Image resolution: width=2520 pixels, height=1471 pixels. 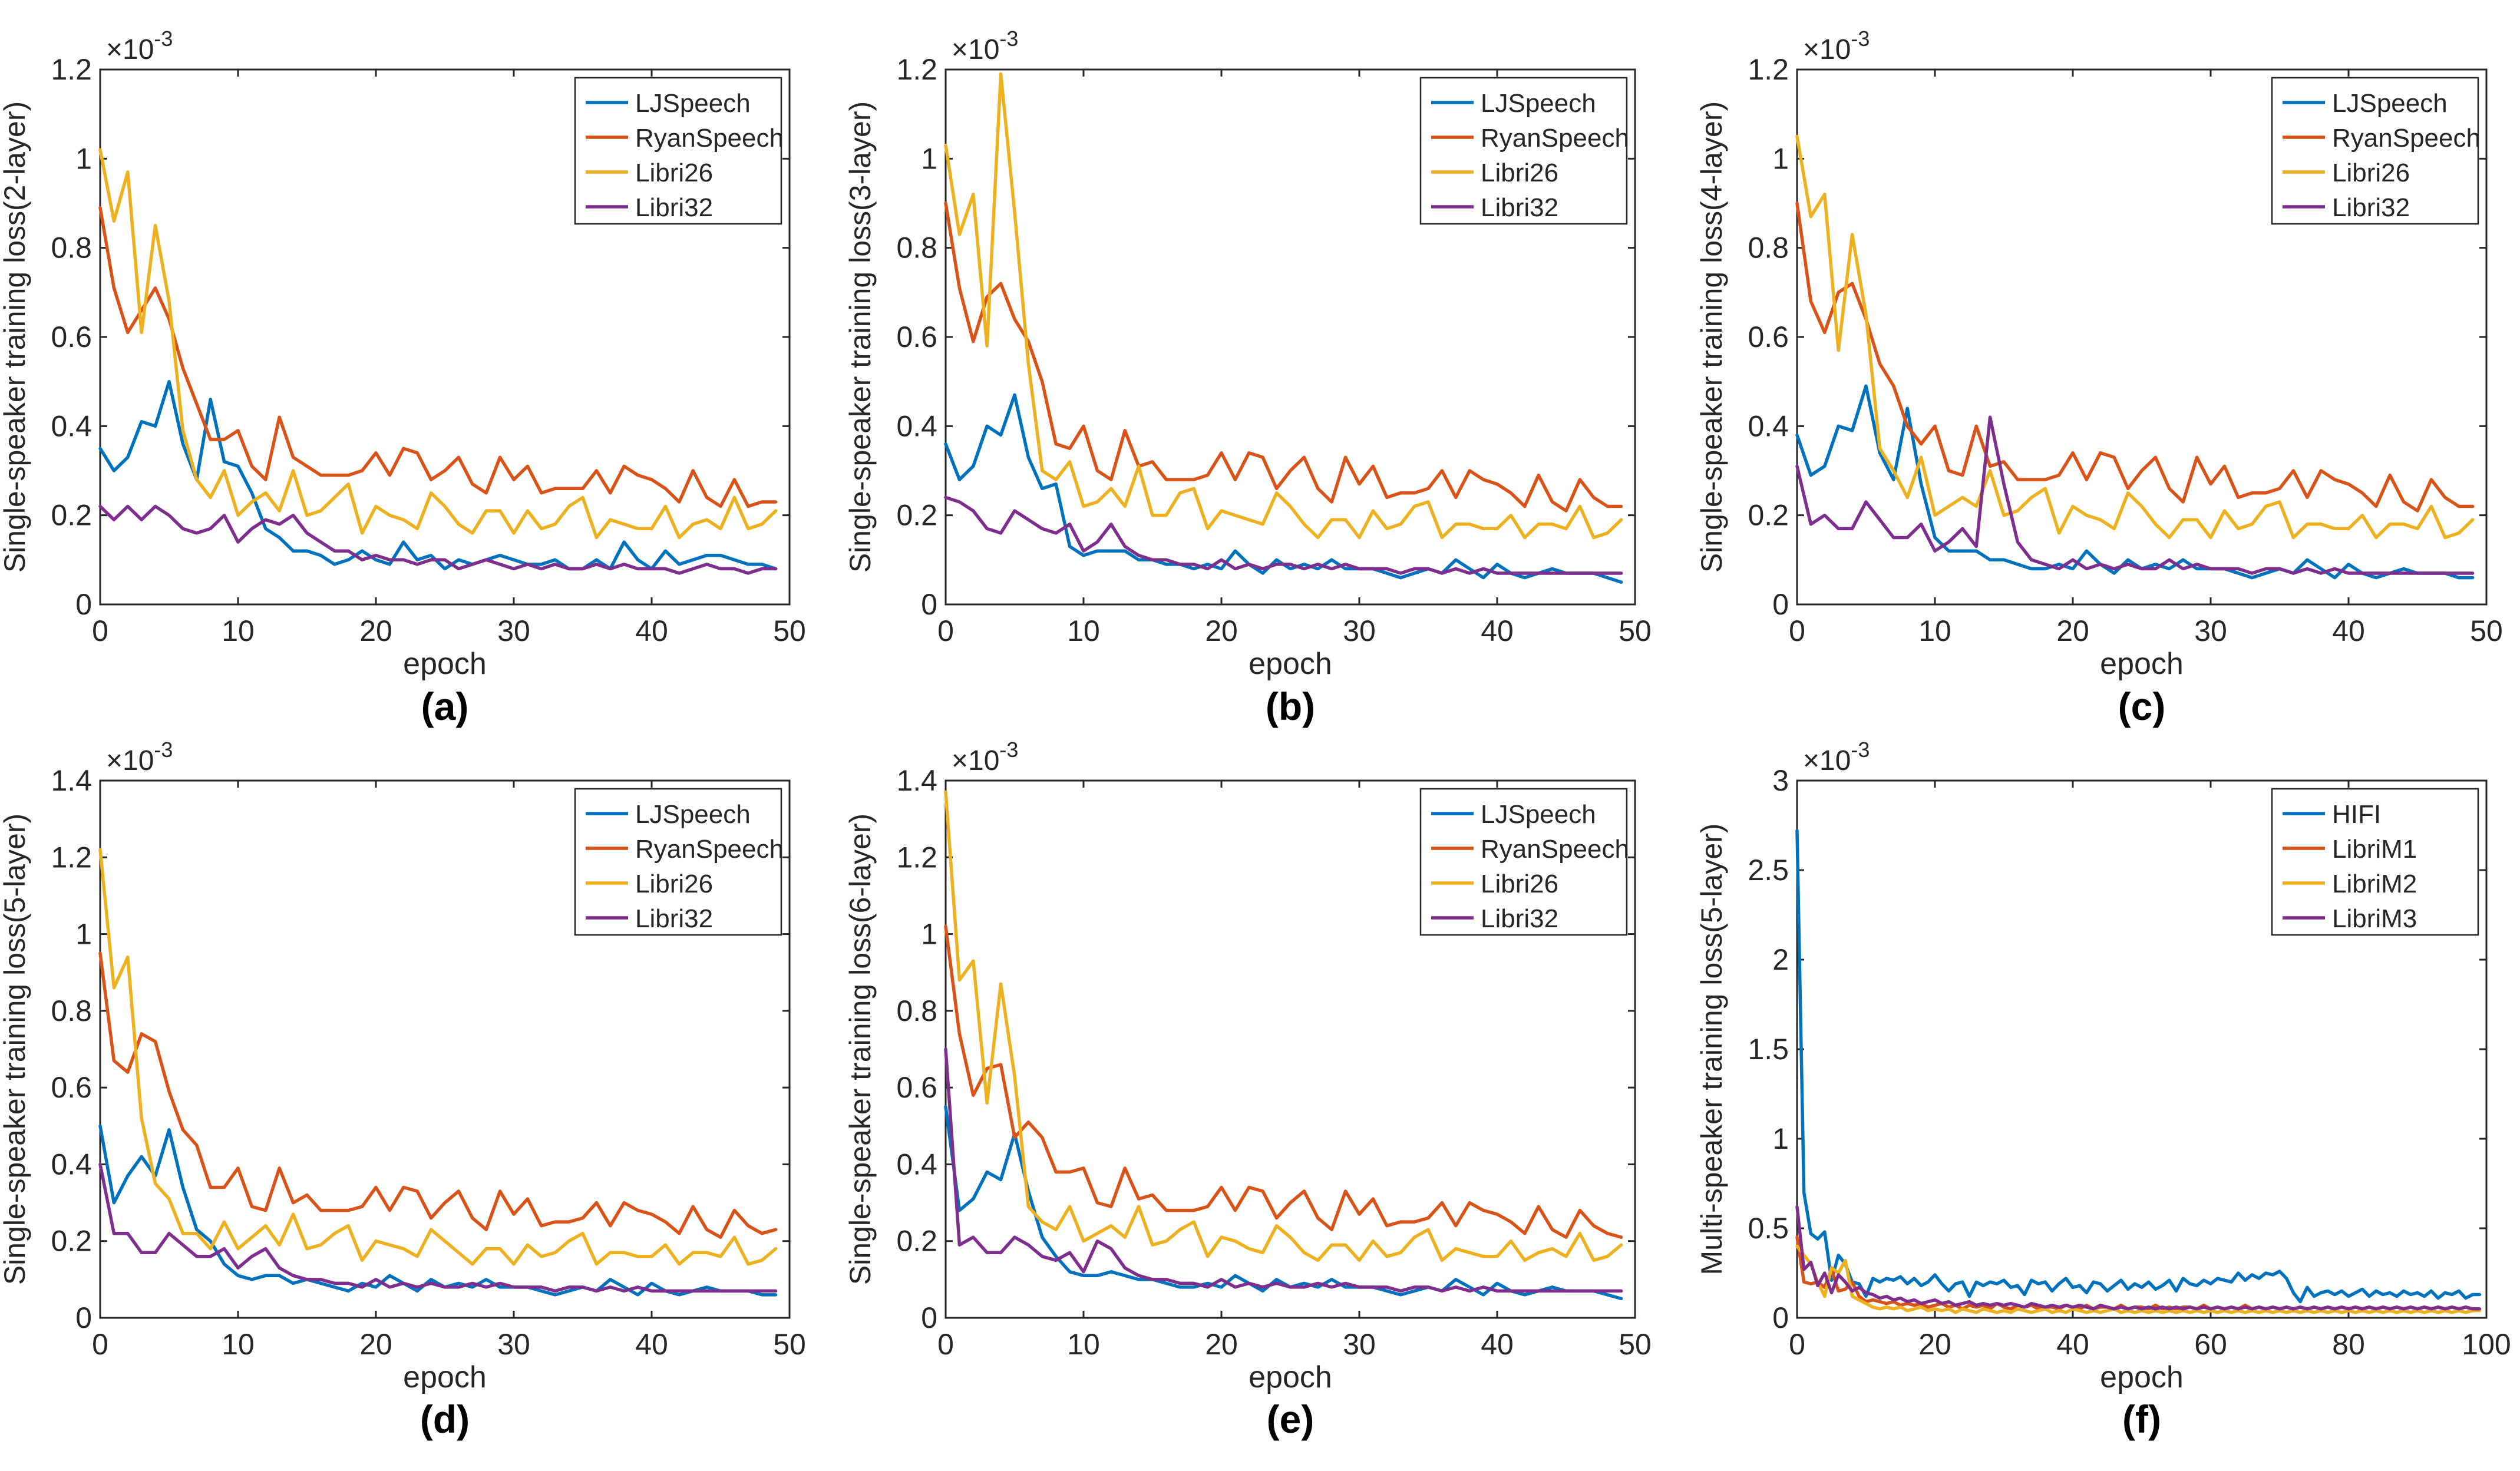 I want to click on legend-entry-label: LibriM2, so click(x=2374, y=884).